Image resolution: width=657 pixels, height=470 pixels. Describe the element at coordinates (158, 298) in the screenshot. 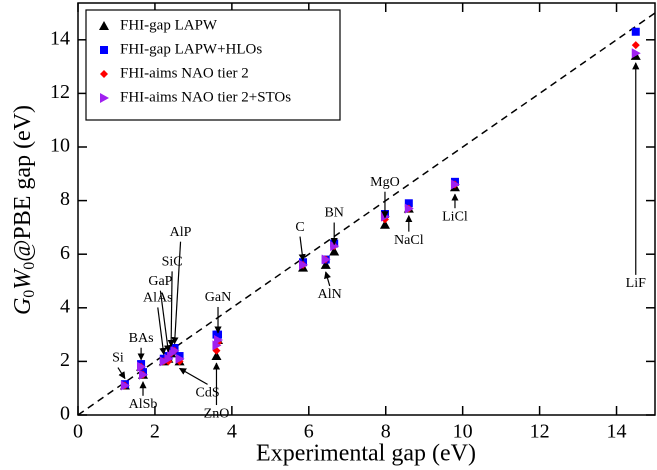

I see `material-label: AlAs` at that location.